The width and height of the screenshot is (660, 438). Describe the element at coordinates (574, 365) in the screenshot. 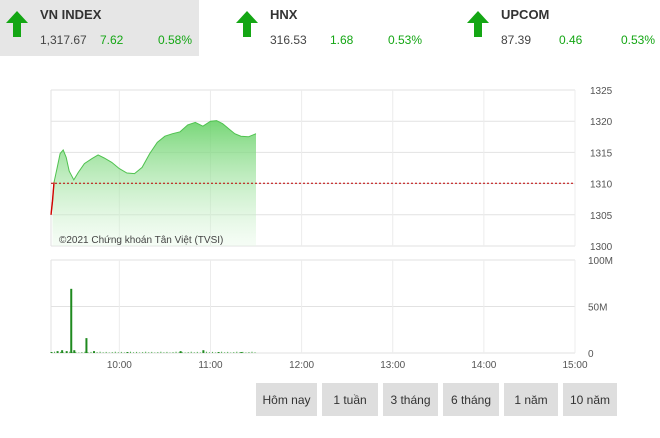

I see `time-tick-label: 15:00` at that location.